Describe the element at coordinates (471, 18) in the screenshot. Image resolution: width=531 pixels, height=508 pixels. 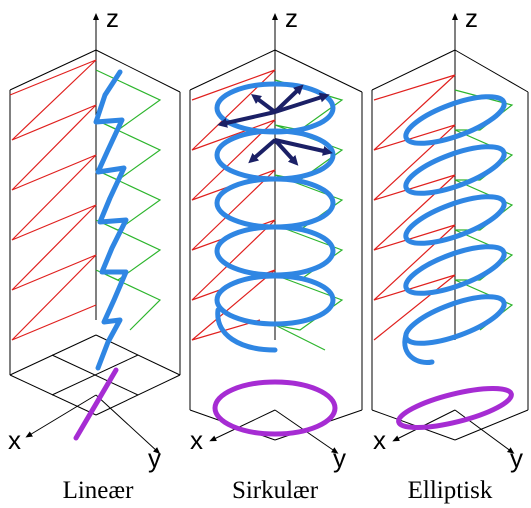
I see `panel-elliptical-z-label: z` at that location.